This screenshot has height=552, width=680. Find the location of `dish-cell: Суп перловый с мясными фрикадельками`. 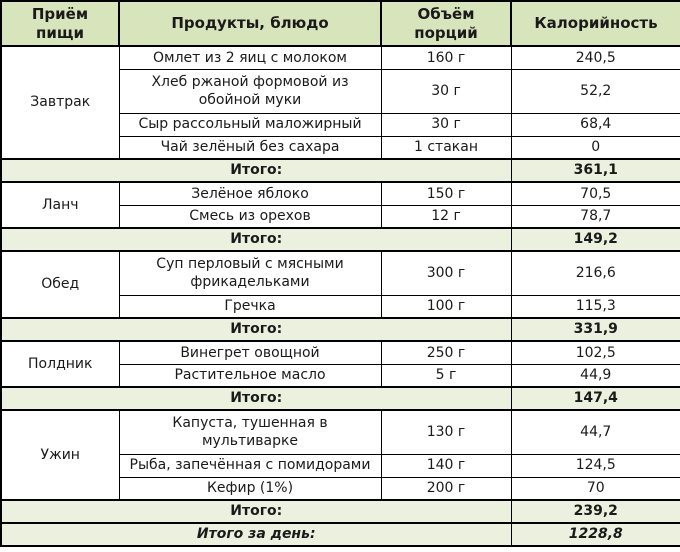

dish-cell: Суп перловый с мясными фрикадельками is located at coordinates (250, 273).